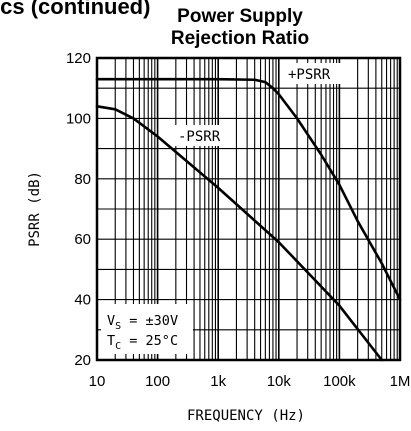 This screenshot has width=411, height=431. What do you see at coordinates (142, 342) in the screenshot?
I see `case-temperature-condition: TC = 25°C` at bounding box center [142, 342].